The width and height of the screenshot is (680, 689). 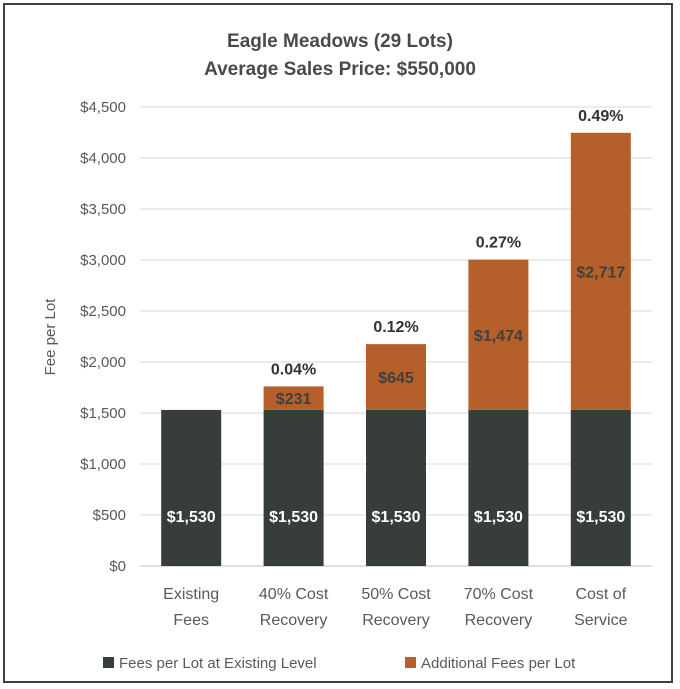 I want to click on percent-label: 0.04%, so click(x=293, y=369).